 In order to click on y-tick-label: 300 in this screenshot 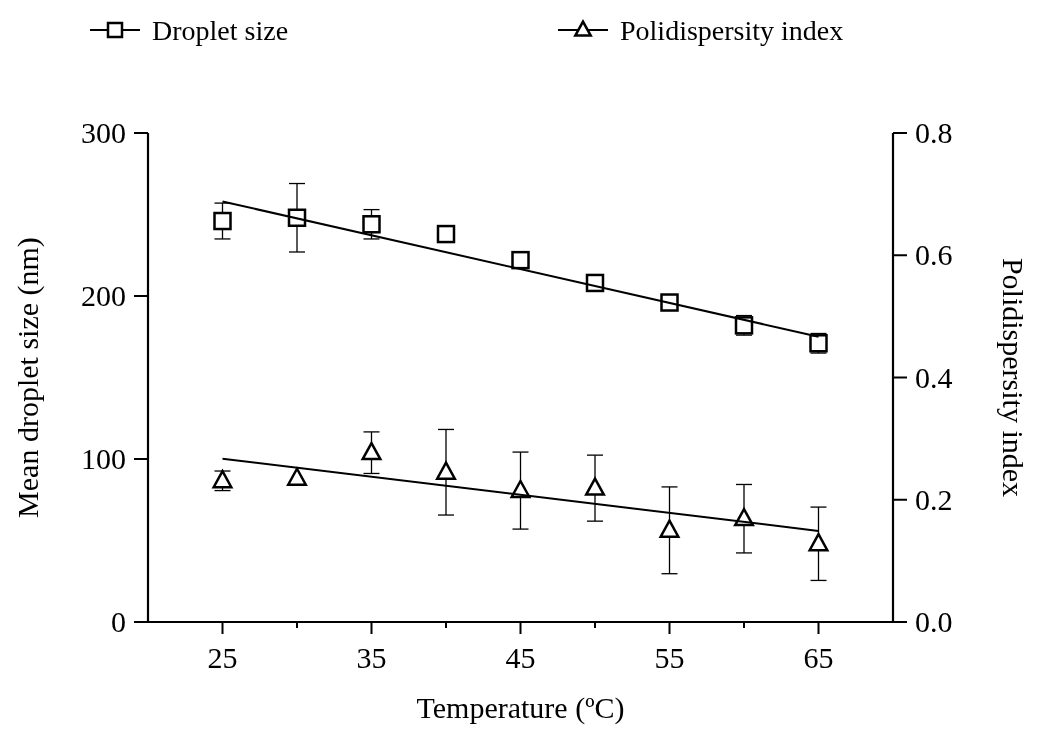, I will do `click(103, 132)`.